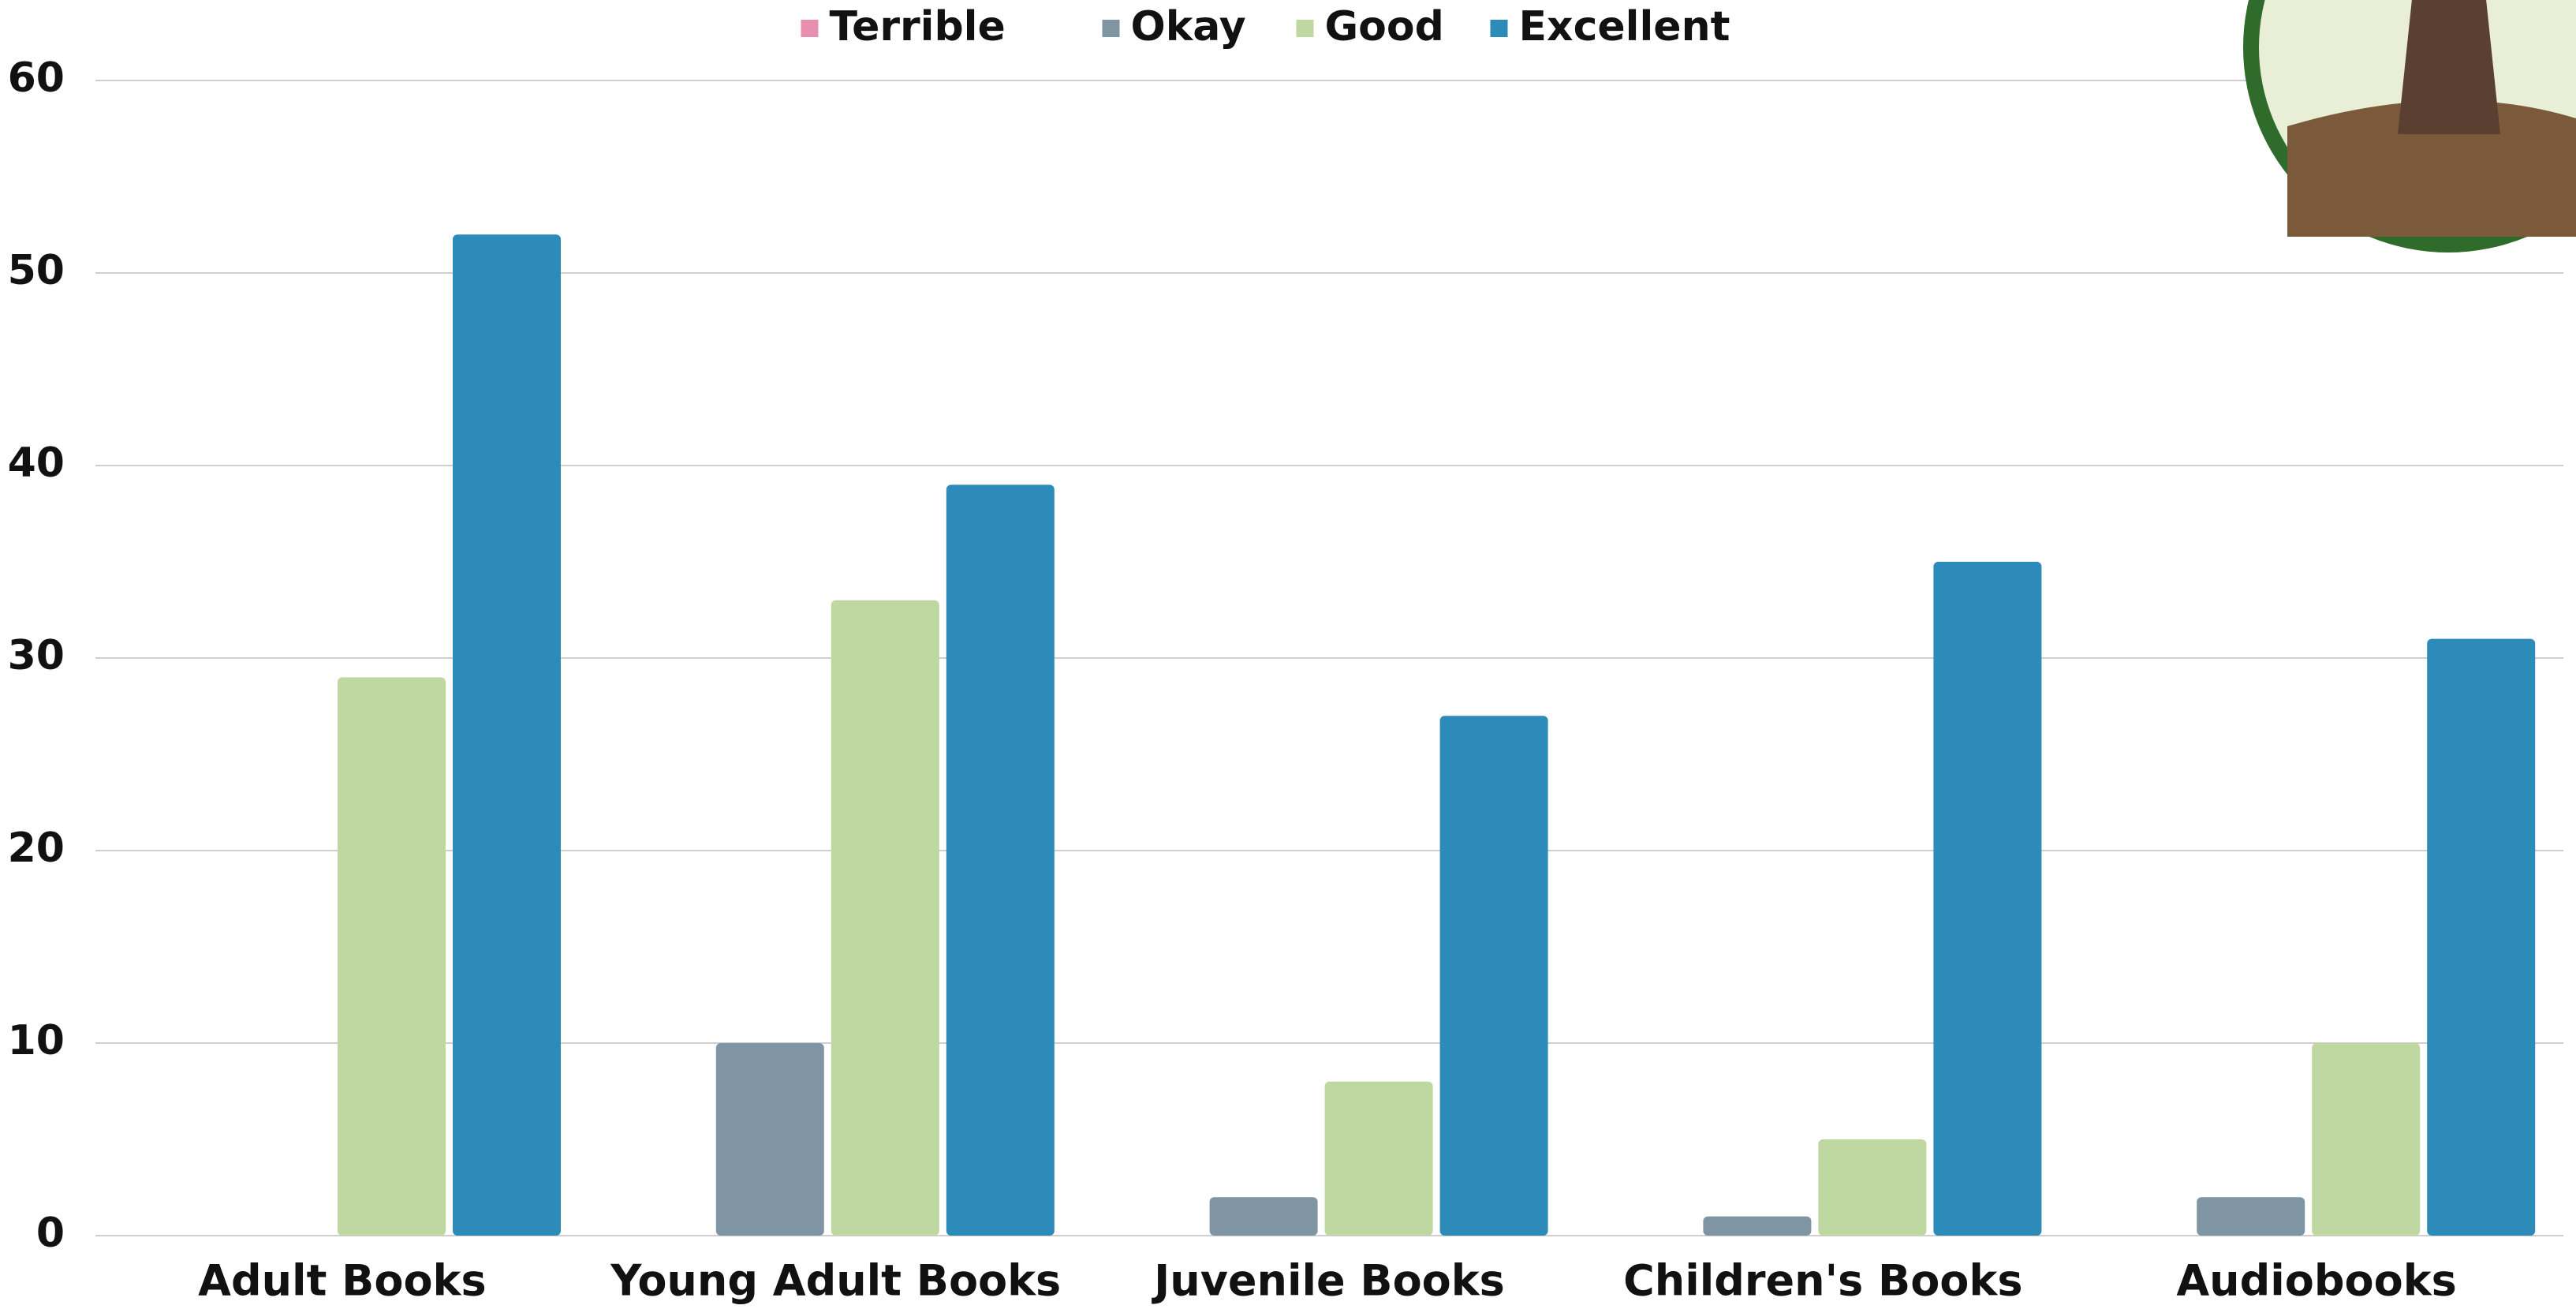 The height and width of the screenshot is (1309, 2576). Describe the element at coordinates (835, 1281) in the screenshot. I see `x-tick-label: Young Adult Books` at that location.